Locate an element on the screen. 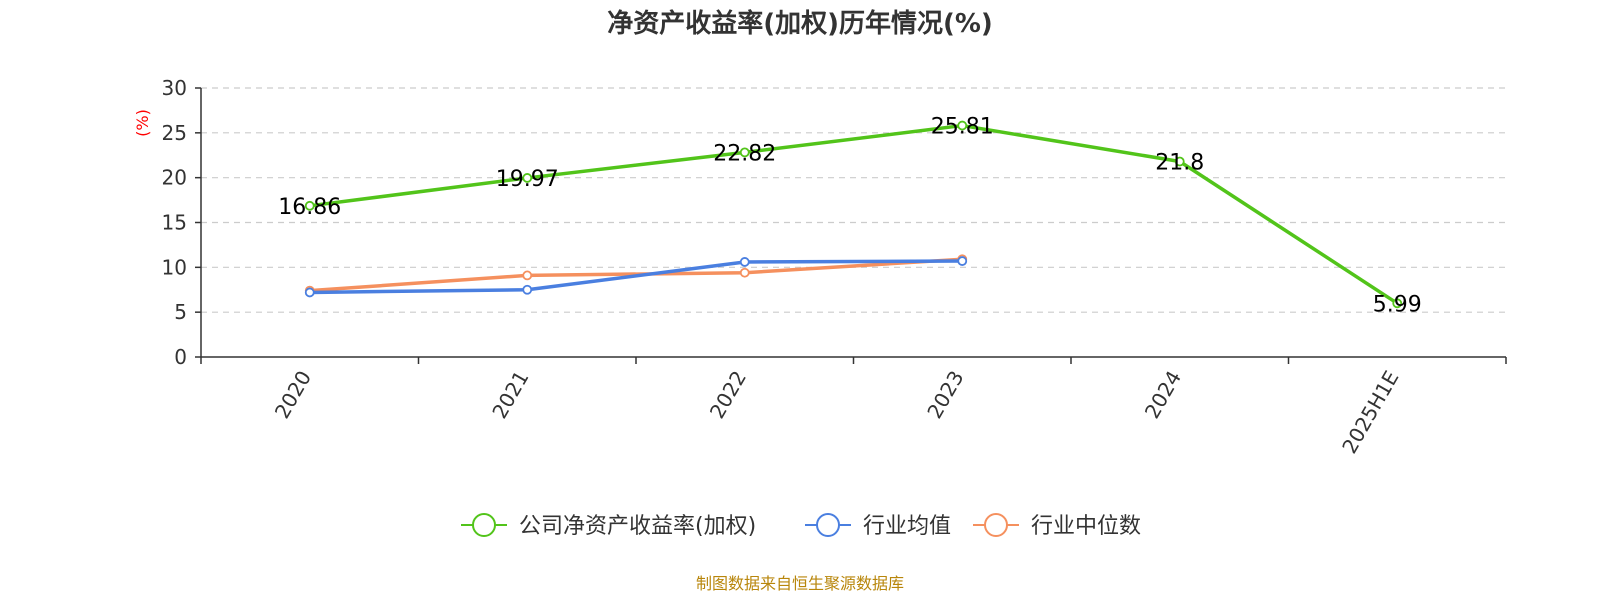 This screenshot has height=600, width=1600. chart-title: 净资产收益率(加权)历年情况(%) is located at coordinates (800, 23).